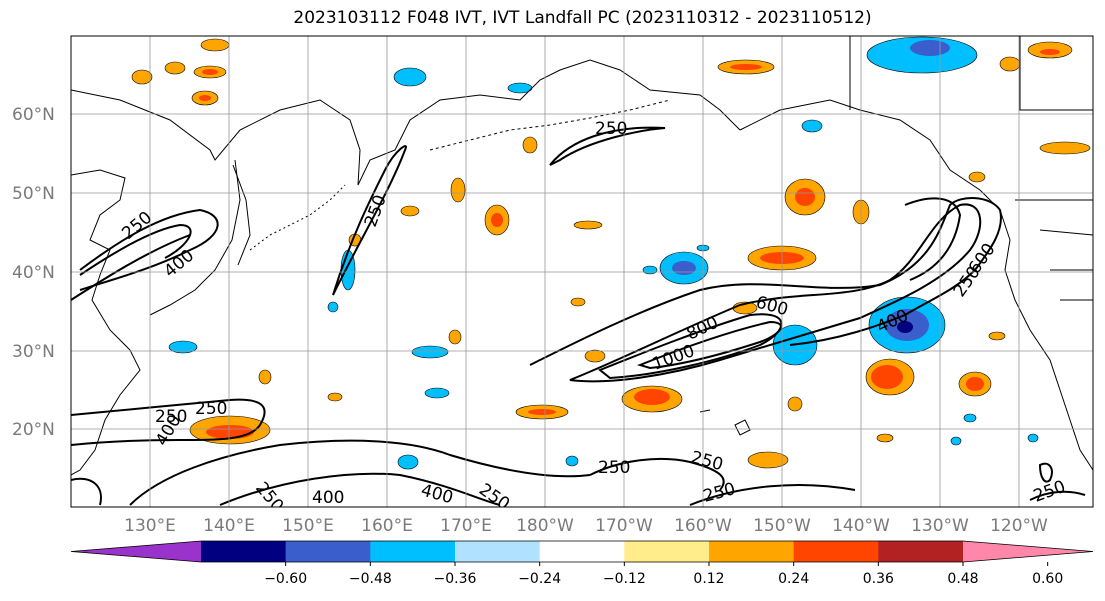 The image size is (1105, 601). I want to click on latitude-labels: 60°N 50°N 40°N 30°N 20°N, so click(33, 272).